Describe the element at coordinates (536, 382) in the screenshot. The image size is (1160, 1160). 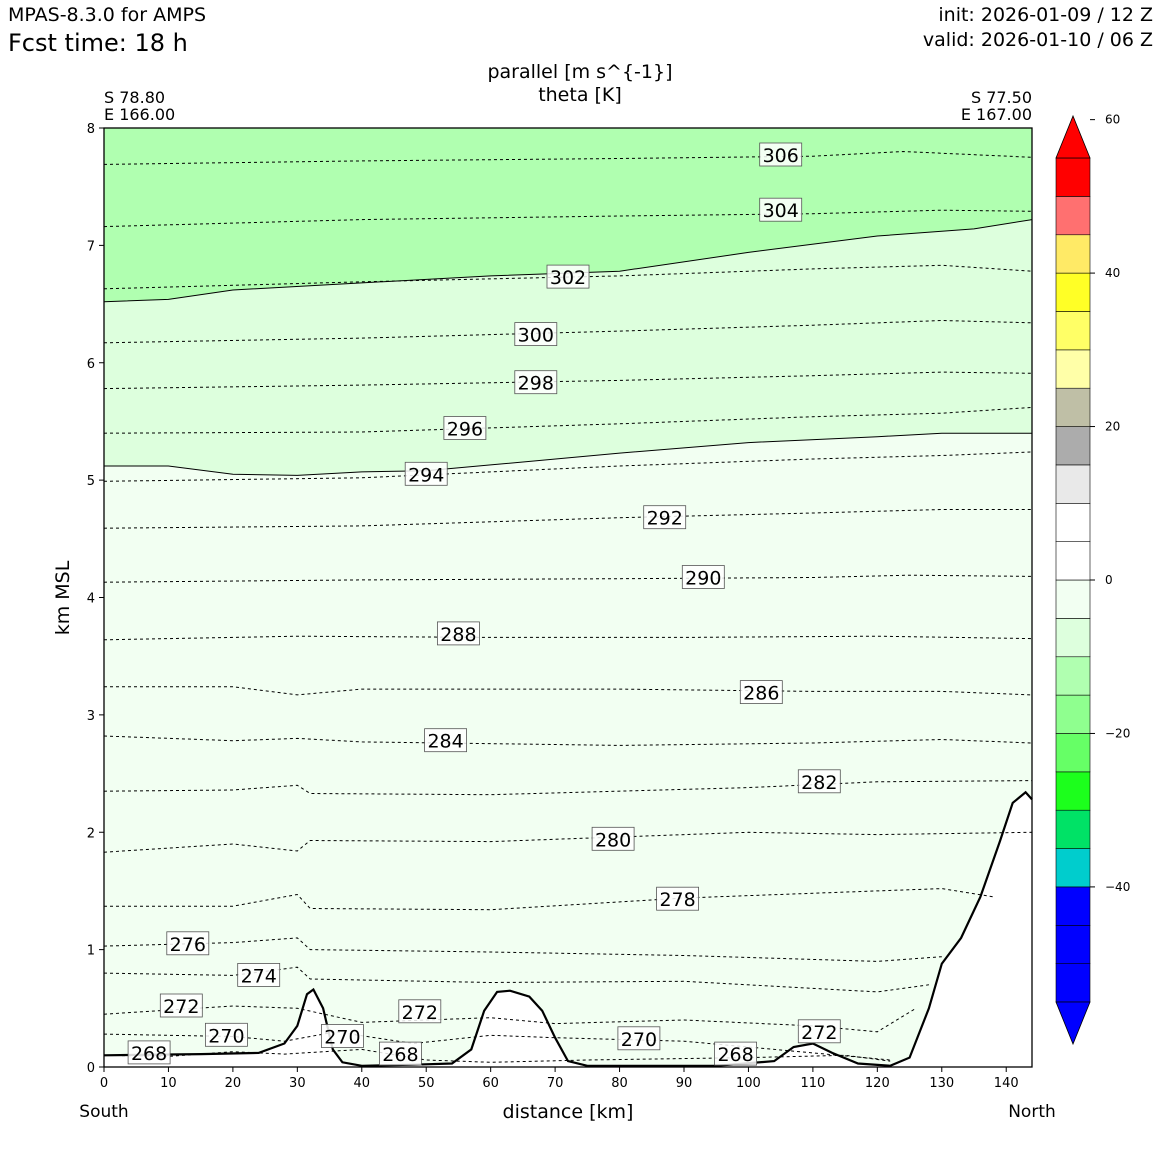
I see `contour-label-298: 298` at that location.